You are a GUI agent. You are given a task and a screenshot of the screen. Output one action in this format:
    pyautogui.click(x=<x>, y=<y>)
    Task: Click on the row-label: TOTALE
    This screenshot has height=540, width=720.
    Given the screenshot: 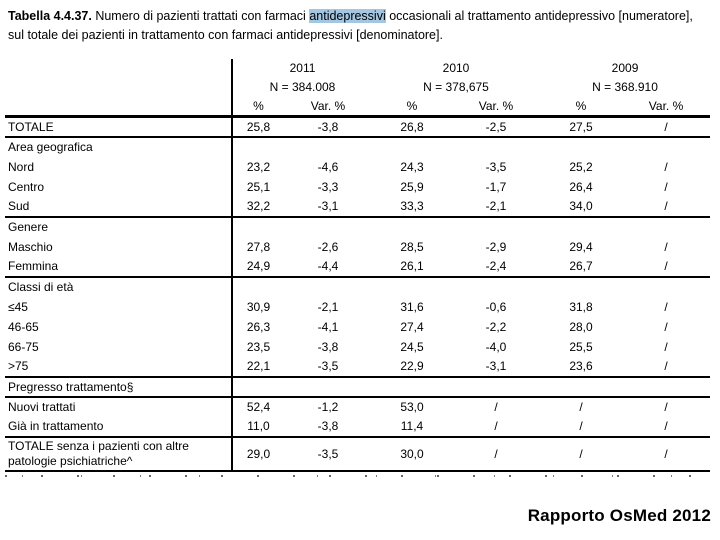 What is the action you would take?
    pyautogui.click(x=118, y=127)
    